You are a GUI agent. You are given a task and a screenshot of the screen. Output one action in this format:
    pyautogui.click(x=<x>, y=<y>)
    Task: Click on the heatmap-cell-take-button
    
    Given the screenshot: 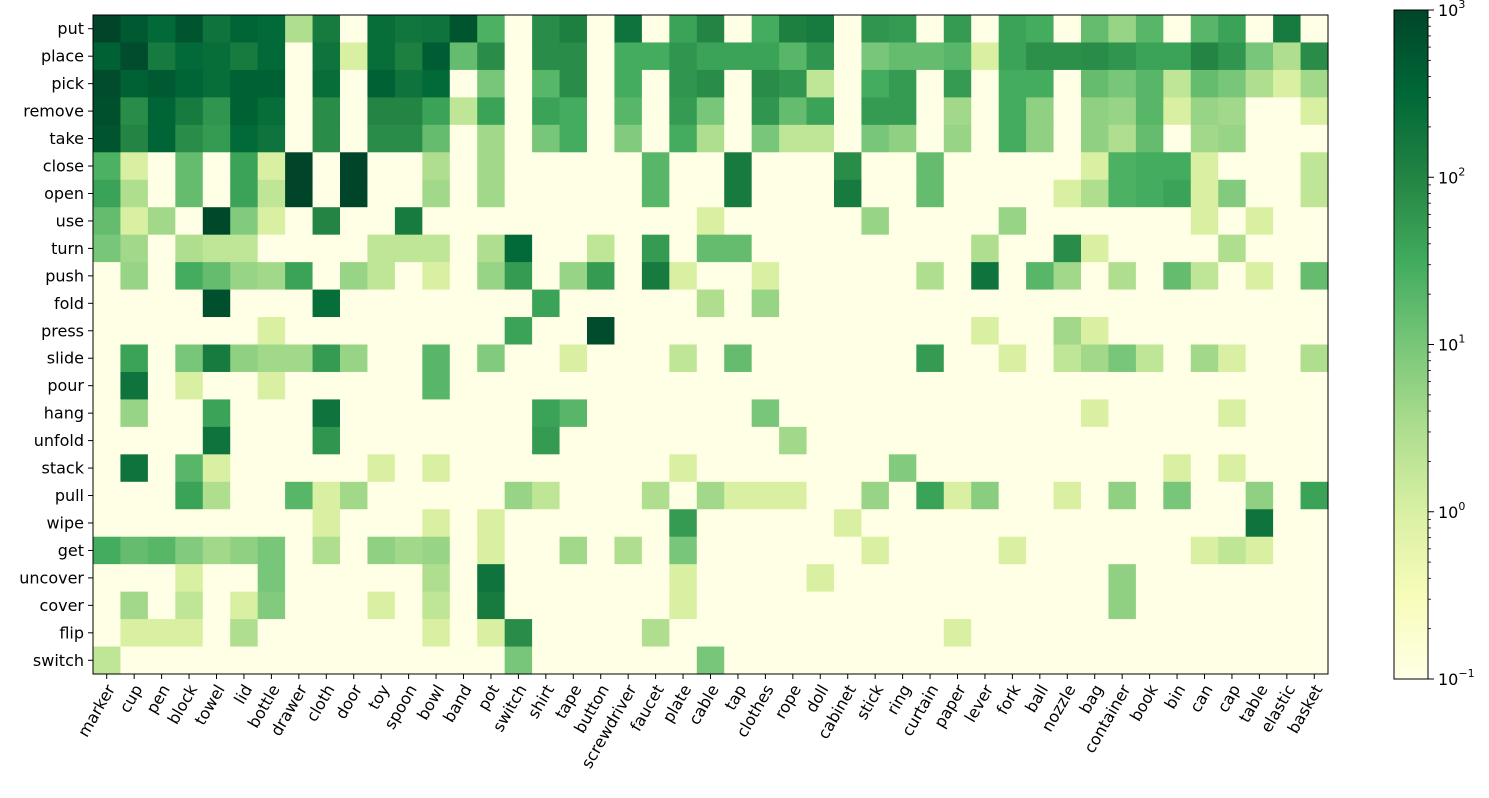 What is the action you would take?
    pyautogui.click(x=601, y=138)
    